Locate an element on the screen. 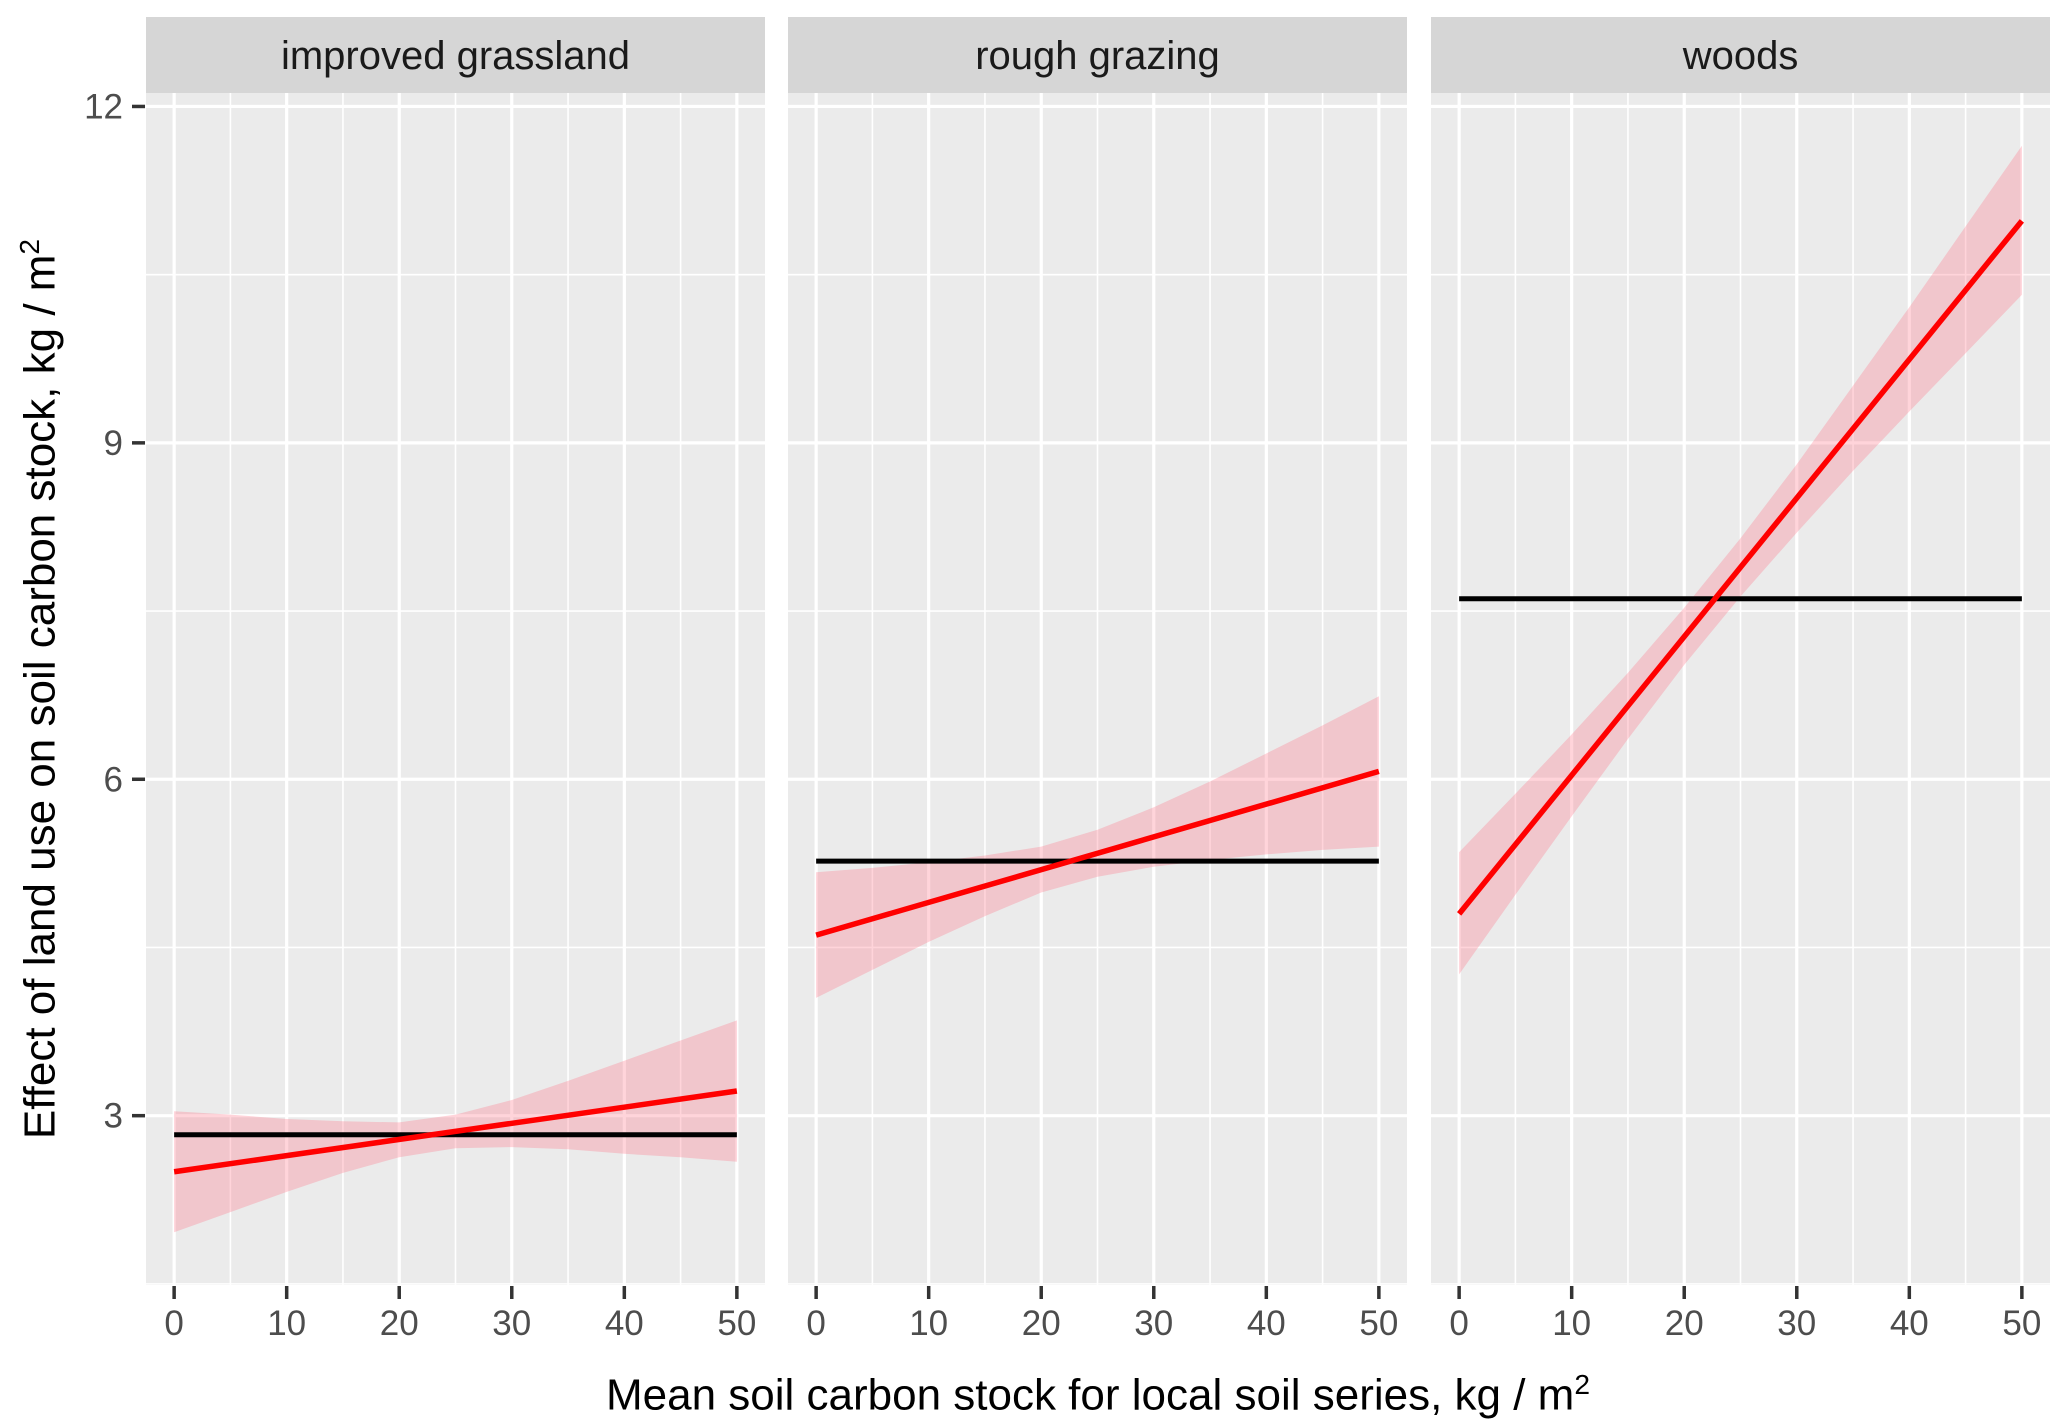 This screenshot has width=2067, height=1423. y-tick-label: 6 is located at coordinates (113, 779).